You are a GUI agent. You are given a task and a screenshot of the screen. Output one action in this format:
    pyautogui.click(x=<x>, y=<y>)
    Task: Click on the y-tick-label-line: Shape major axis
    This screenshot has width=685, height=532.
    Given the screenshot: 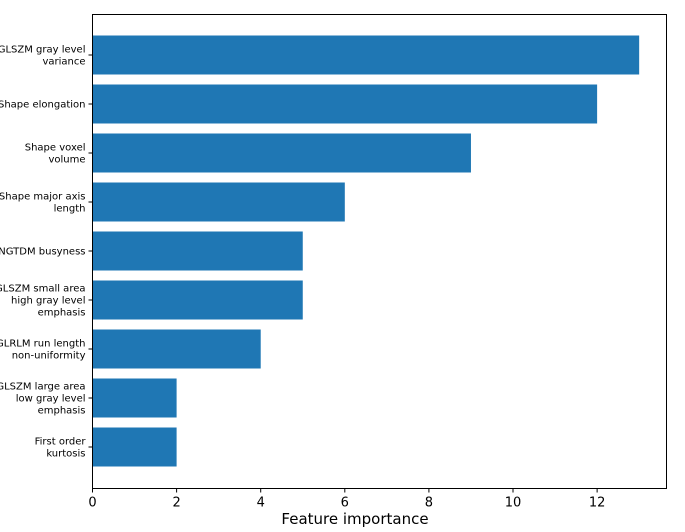 What is the action you would take?
    pyautogui.click(x=43, y=197)
    